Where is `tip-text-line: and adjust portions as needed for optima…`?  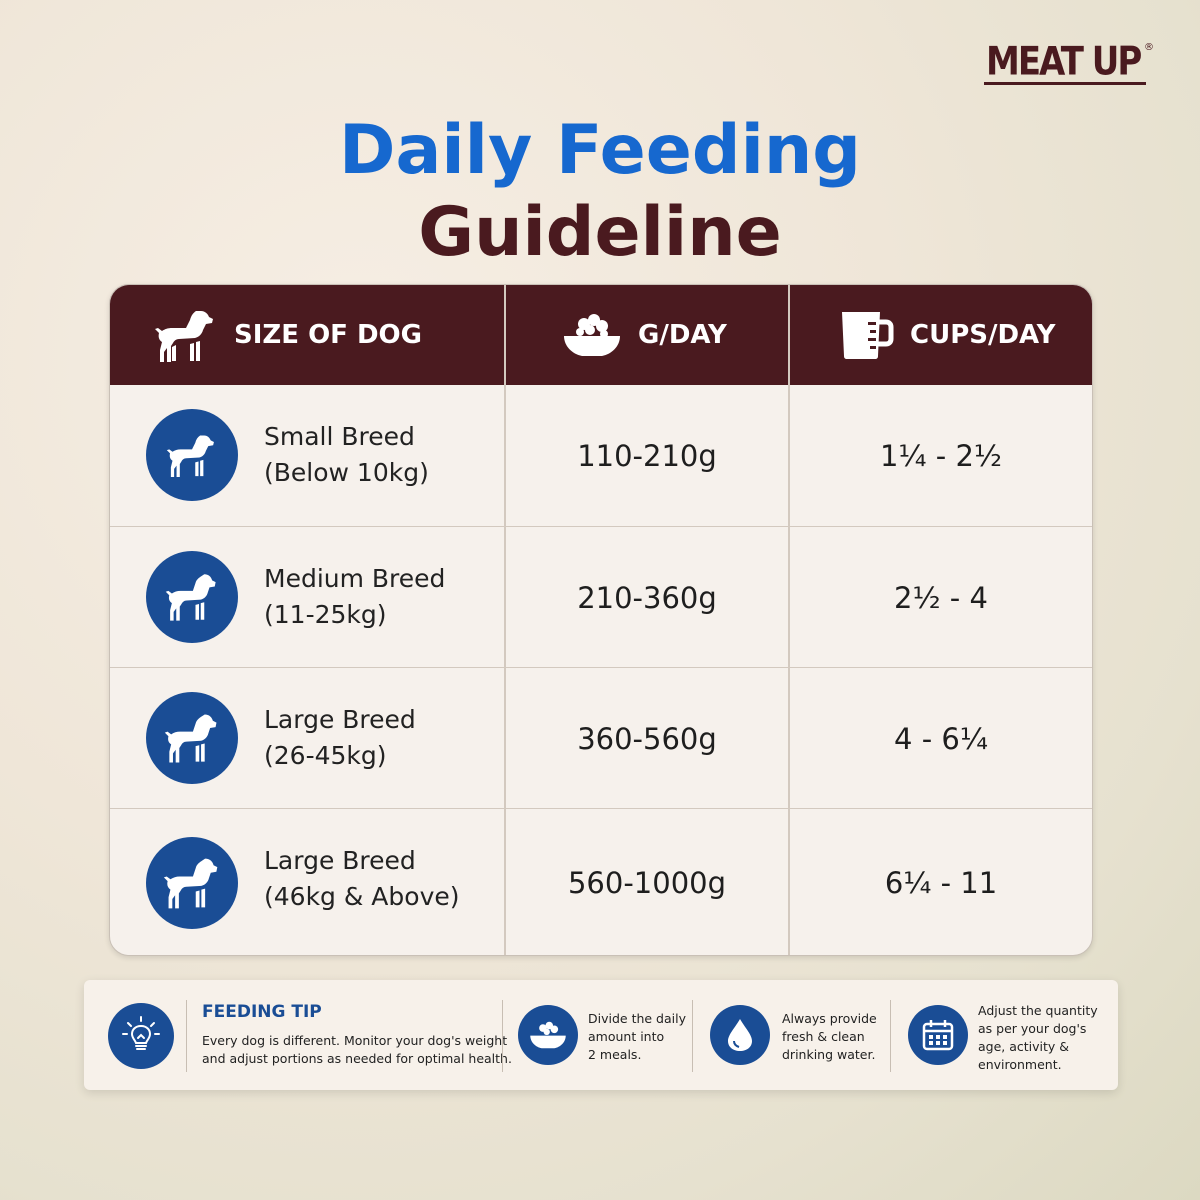
tip-text-line: and adjust portions as needed for optima… is located at coordinates (357, 1058).